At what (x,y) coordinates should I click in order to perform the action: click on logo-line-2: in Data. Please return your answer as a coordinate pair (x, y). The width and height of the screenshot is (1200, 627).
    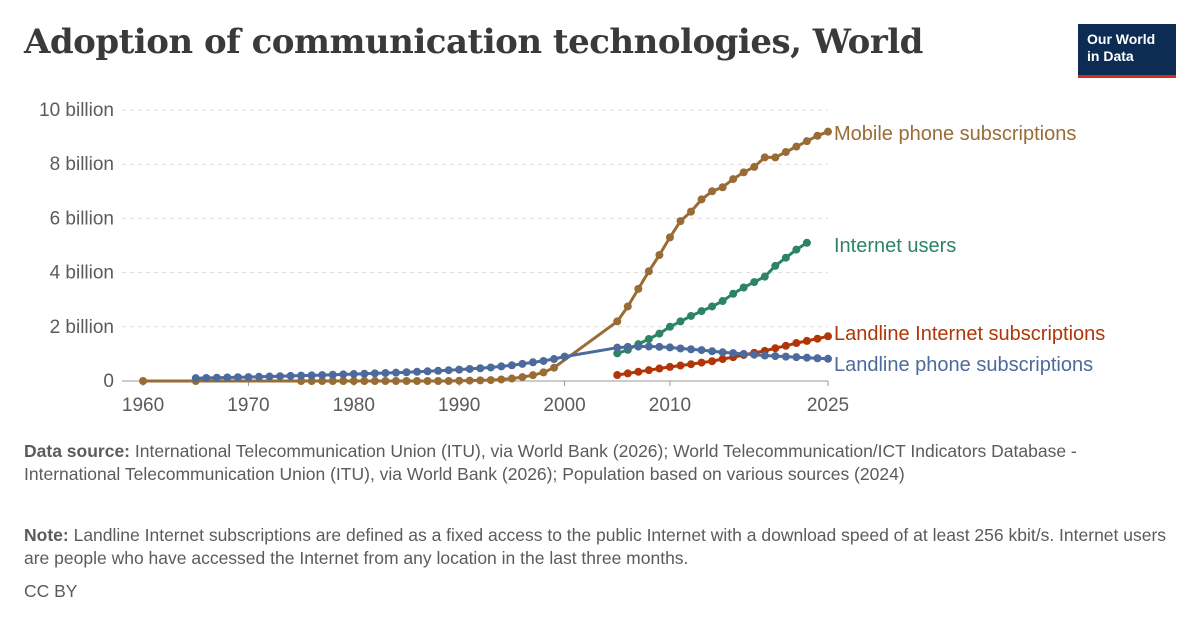
    Looking at the image, I should click on (1110, 56).